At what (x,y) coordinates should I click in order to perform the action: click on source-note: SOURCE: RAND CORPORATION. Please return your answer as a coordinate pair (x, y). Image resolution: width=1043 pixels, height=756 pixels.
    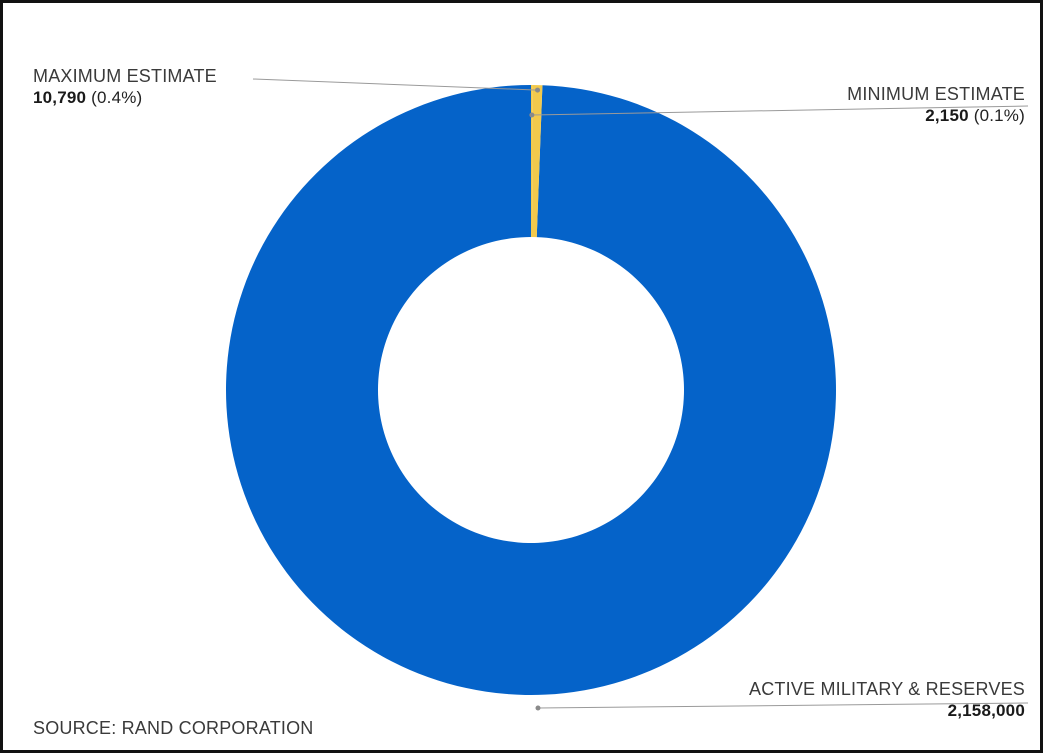
    Looking at the image, I should click on (173, 728).